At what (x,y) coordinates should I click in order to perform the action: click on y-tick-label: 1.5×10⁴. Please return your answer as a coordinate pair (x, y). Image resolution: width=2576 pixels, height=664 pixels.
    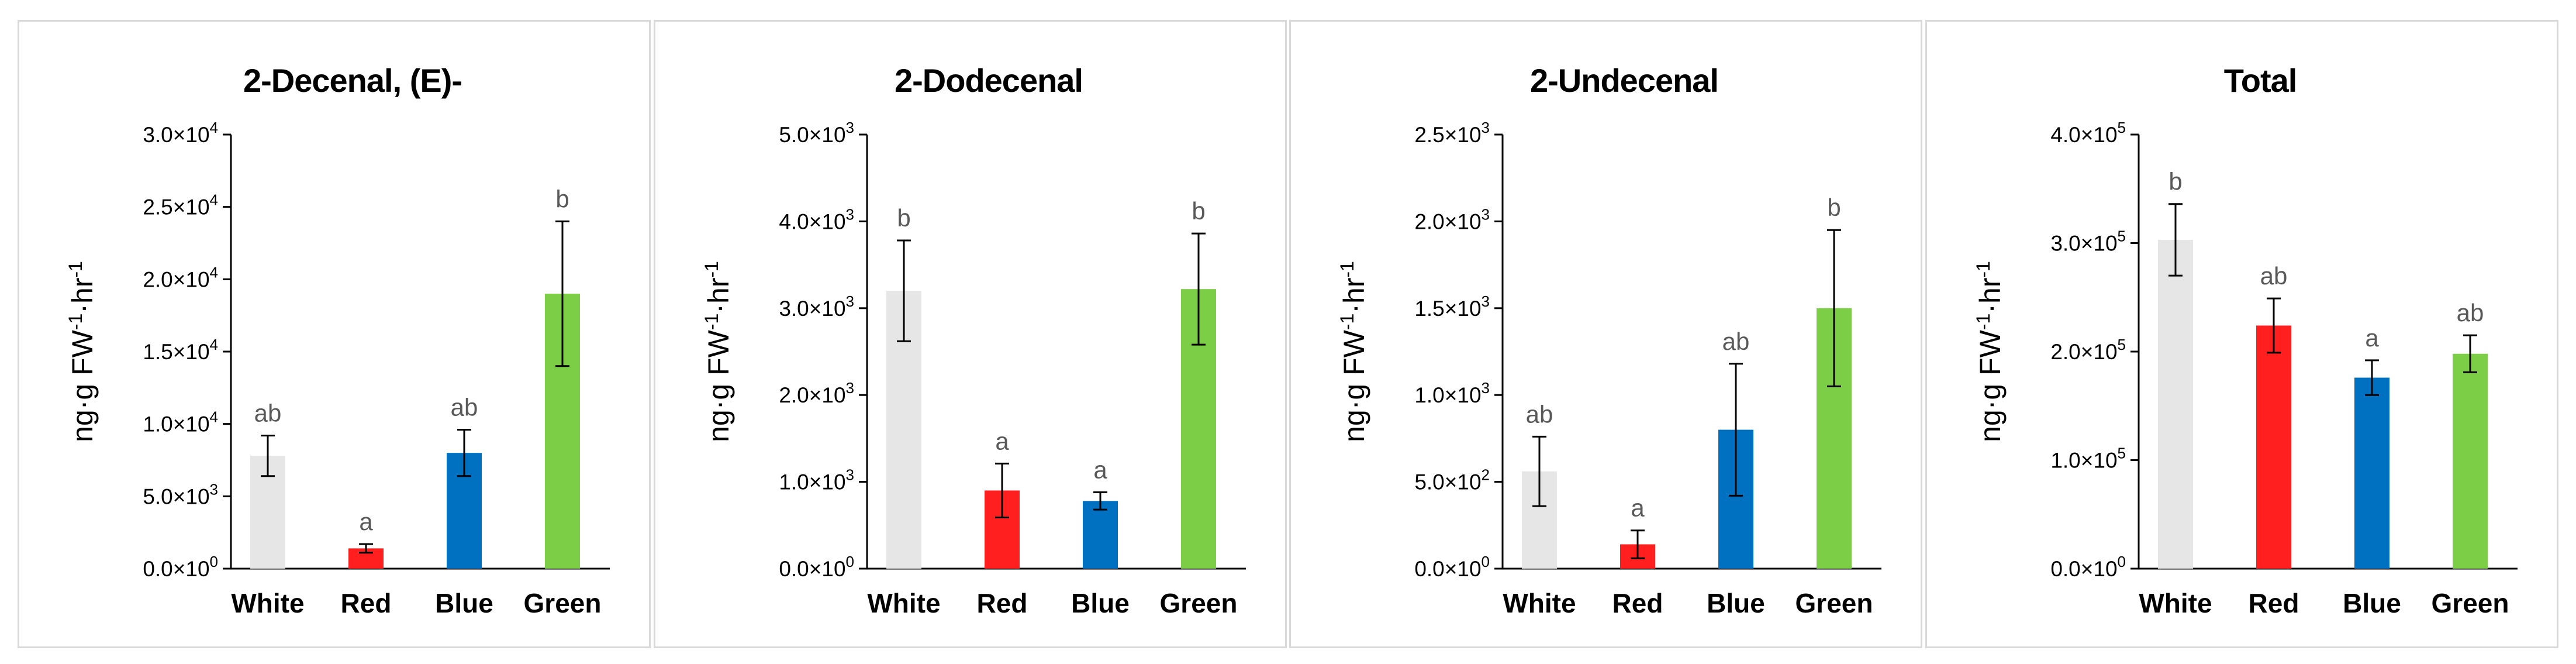
    Looking at the image, I should click on (181, 350).